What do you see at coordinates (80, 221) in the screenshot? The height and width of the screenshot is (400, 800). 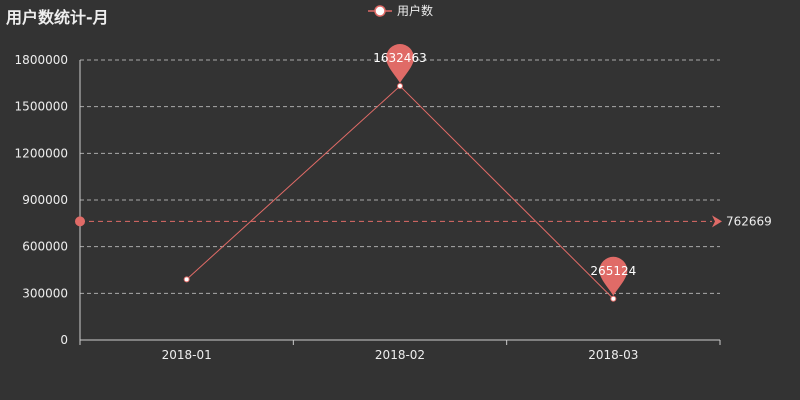 I see `mark-line-start-dot` at bounding box center [80, 221].